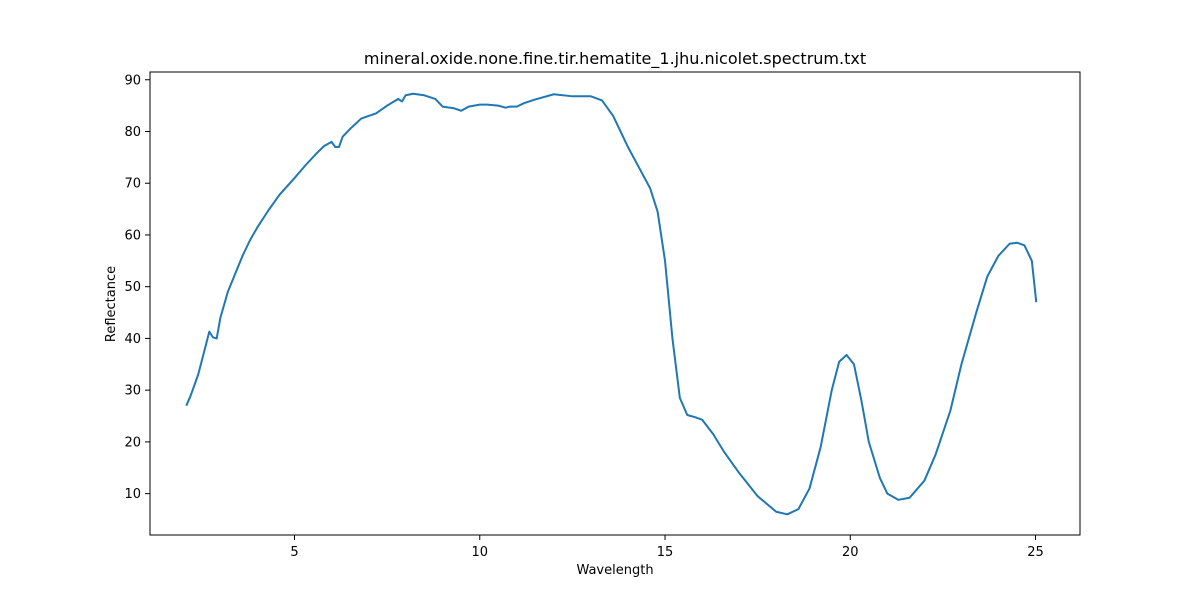 The width and height of the screenshot is (1200, 600). Describe the element at coordinates (111, 304) in the screenshot. I see `y-axis-label: Reflectance` at that location.